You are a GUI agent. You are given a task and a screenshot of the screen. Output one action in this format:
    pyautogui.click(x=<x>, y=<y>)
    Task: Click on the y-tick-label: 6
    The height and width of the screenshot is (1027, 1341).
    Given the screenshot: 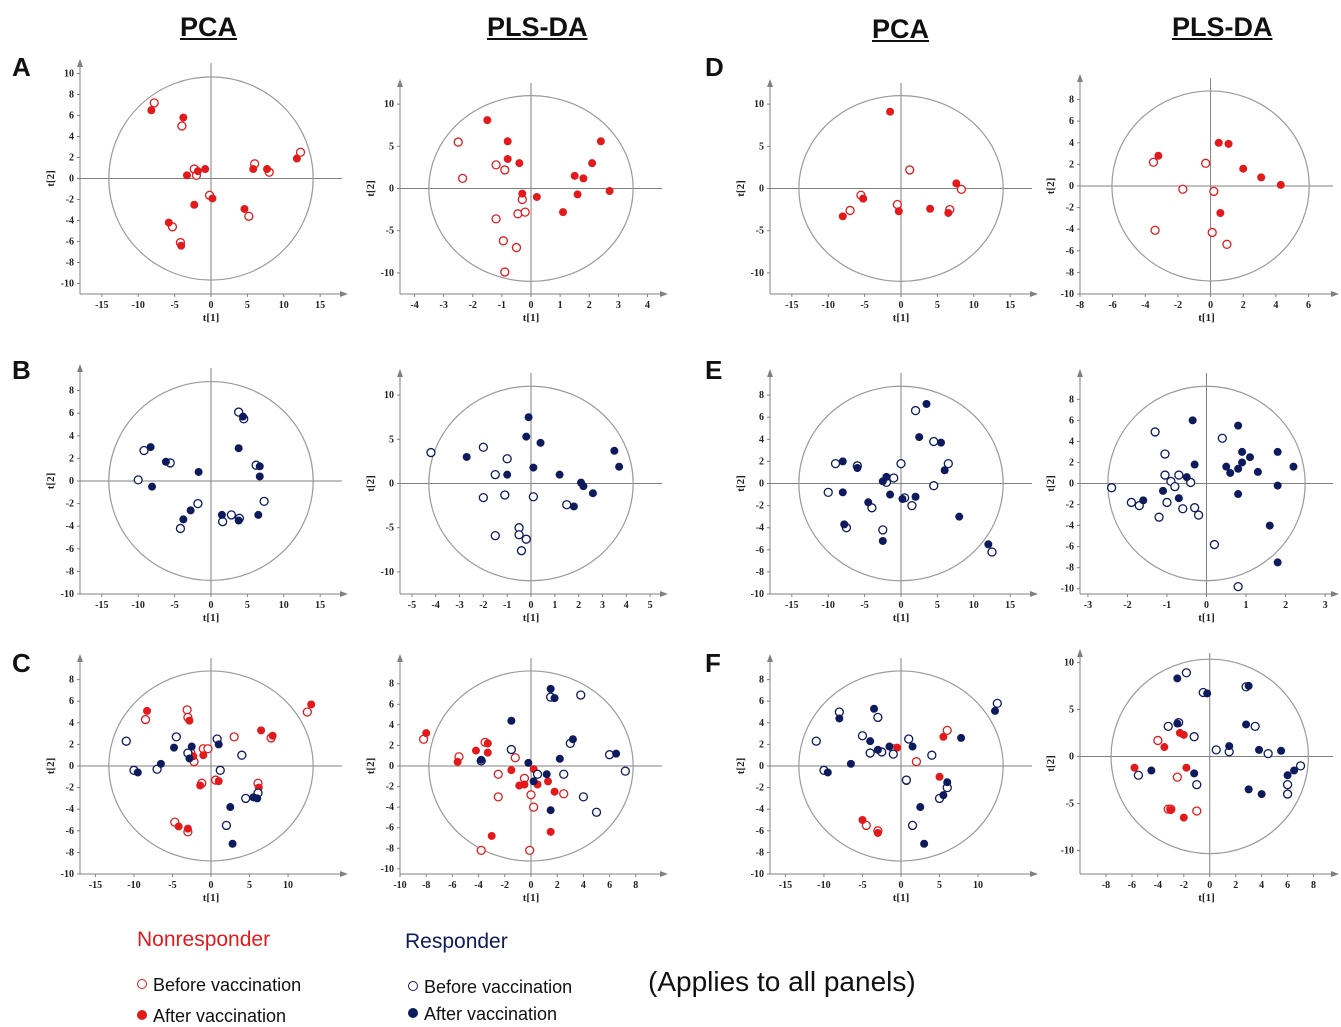 What is the action you would take?
    pyautogui.click(x=391, y=704)
    